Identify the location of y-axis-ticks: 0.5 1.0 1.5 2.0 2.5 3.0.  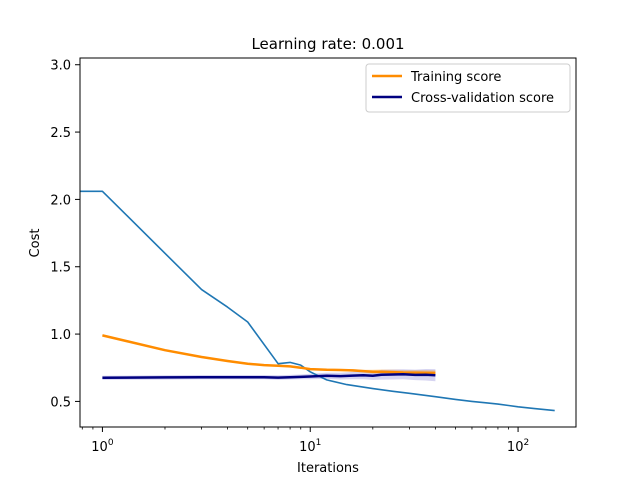
(65, 234).